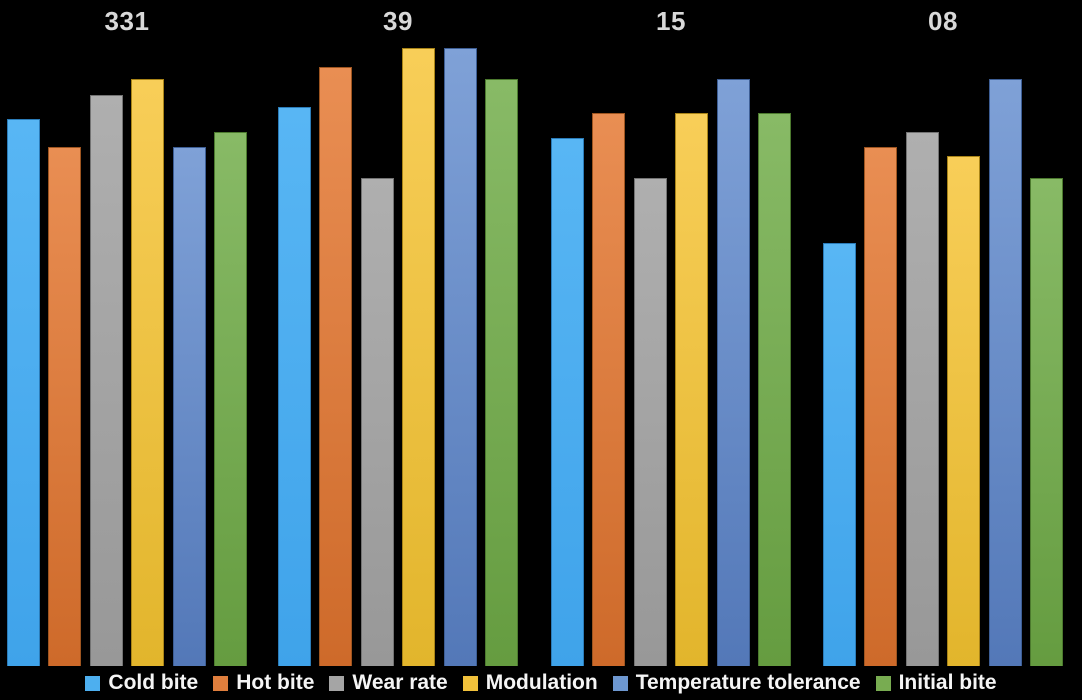 This screenshot has height=700, width=1082. What do you see at coordinates (230, 399) in the screenshot?
I see `bar-331-initial-bite` at bounding box center [230, 399].